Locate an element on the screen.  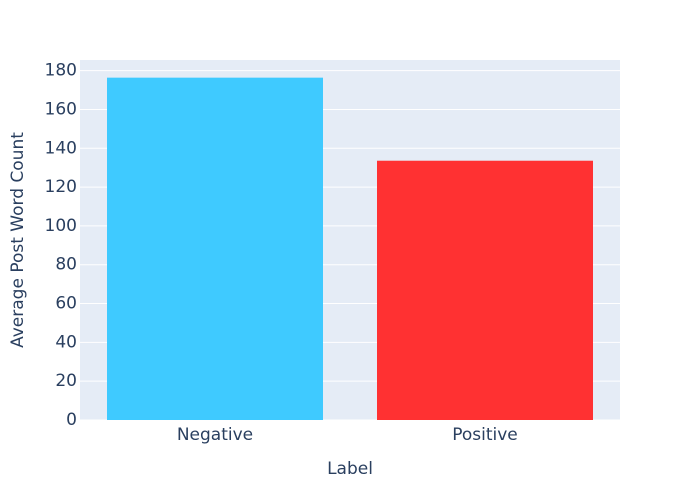
x-axis-title: Label is located at coordinates (350, 469).